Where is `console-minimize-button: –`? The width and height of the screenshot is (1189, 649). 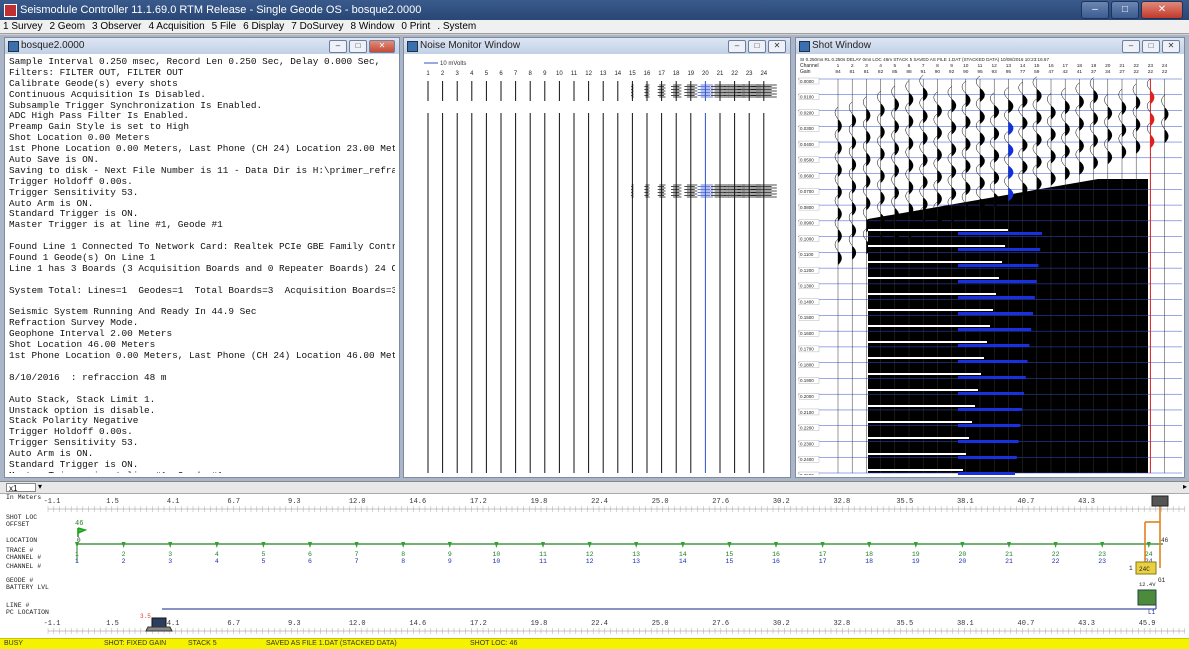 console-minimize-button: – is located at coordinates (338, 46).